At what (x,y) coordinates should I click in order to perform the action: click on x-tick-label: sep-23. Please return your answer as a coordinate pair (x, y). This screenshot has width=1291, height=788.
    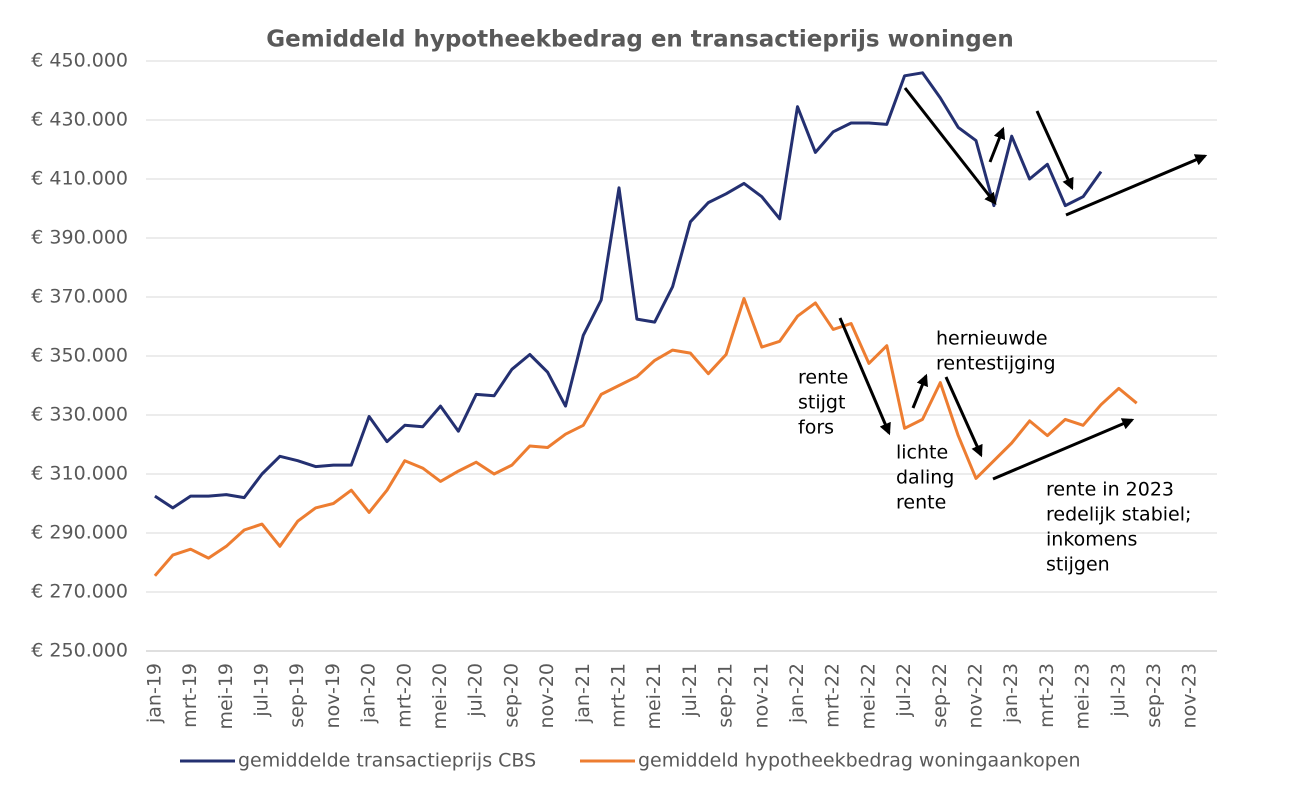
    Looking at the image, I should click on (1154, 695).